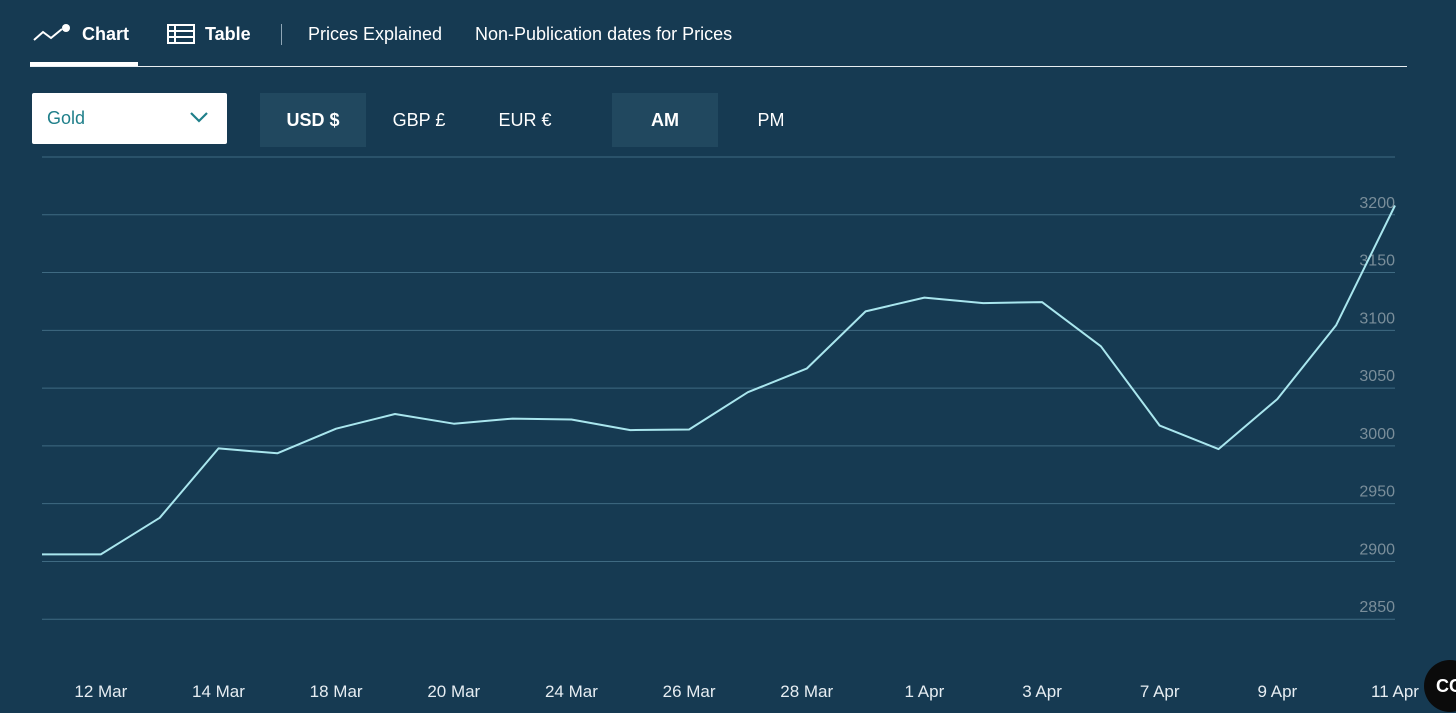 This screenshot has width=1456, height=713. I want to click on x-tick-label: 1 Apr, so click(925, 691).